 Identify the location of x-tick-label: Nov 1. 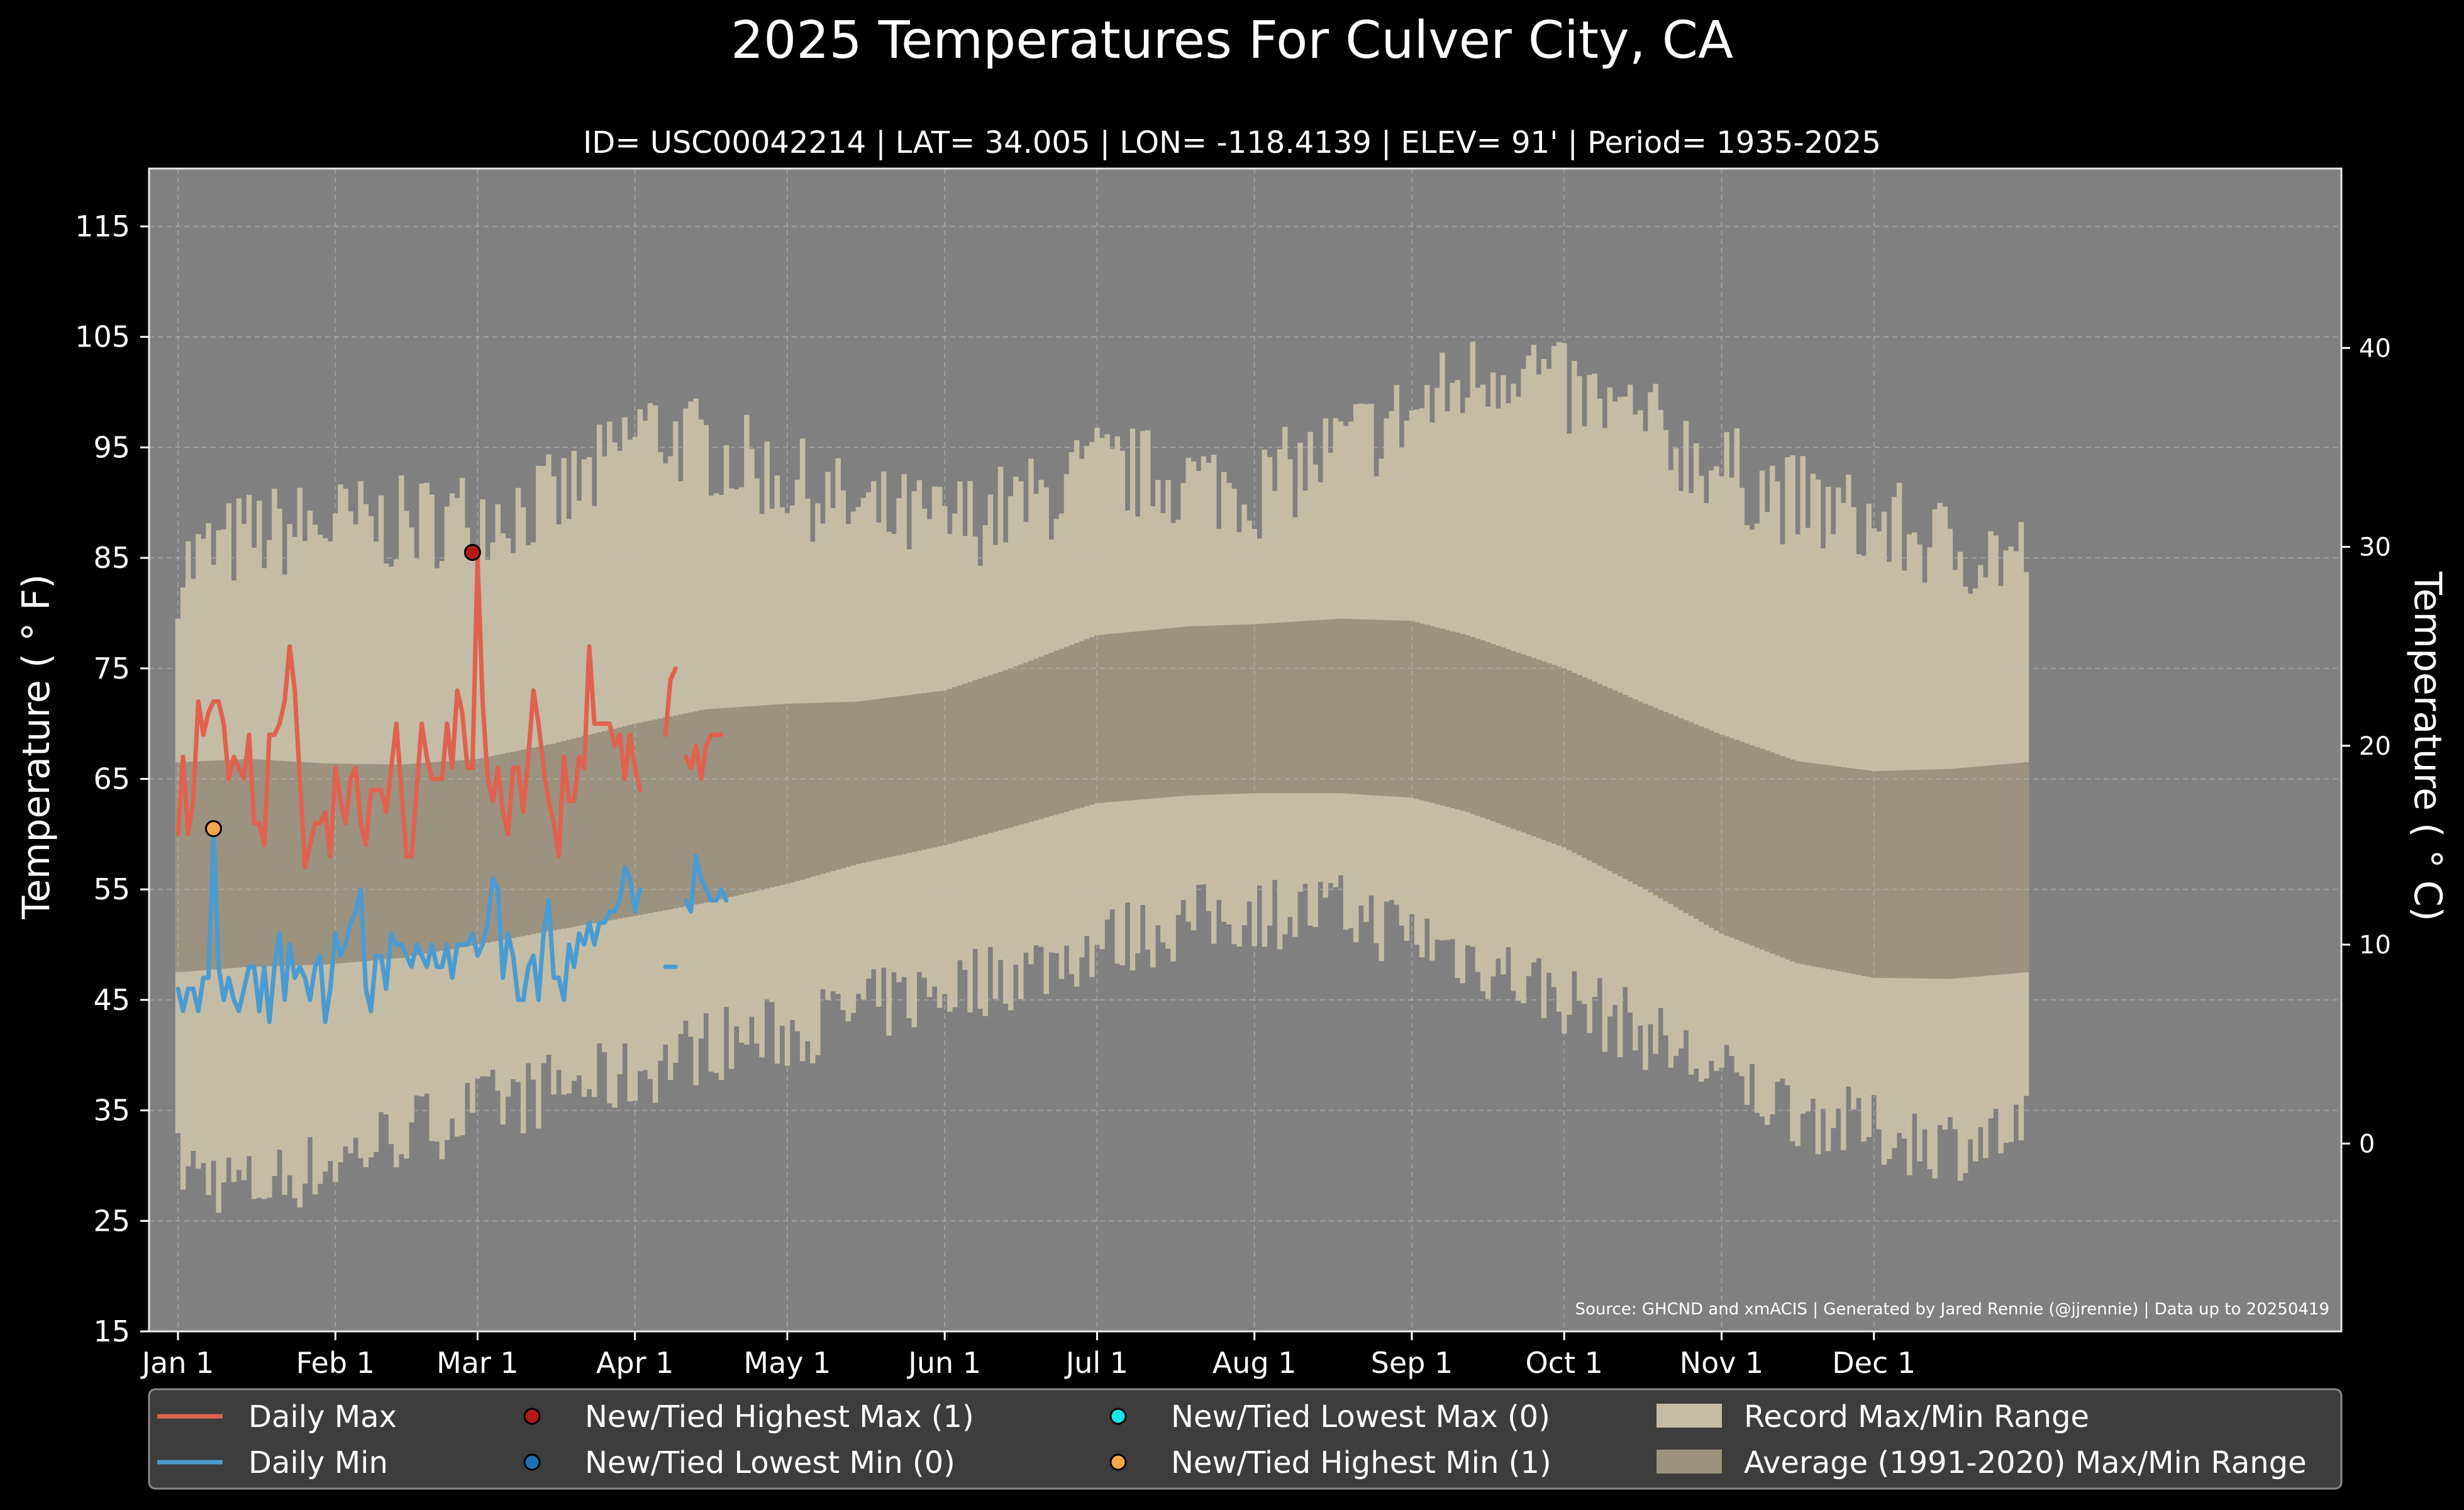
(1722, 1363).